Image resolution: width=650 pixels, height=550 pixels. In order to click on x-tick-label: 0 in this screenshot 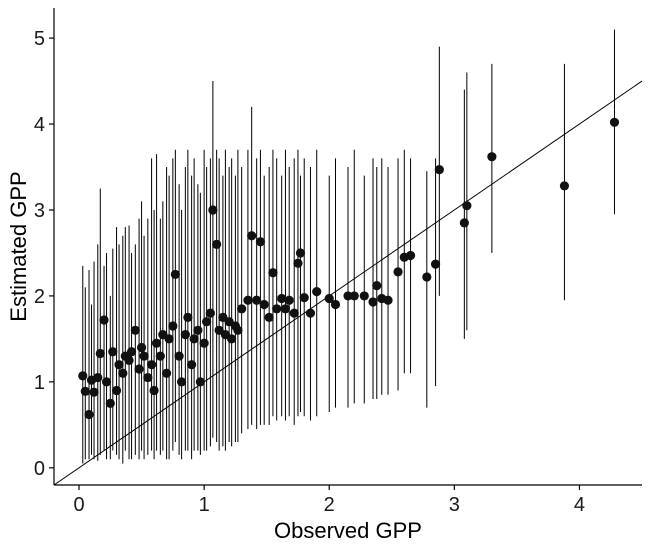, I will do `click(78, 505)`.